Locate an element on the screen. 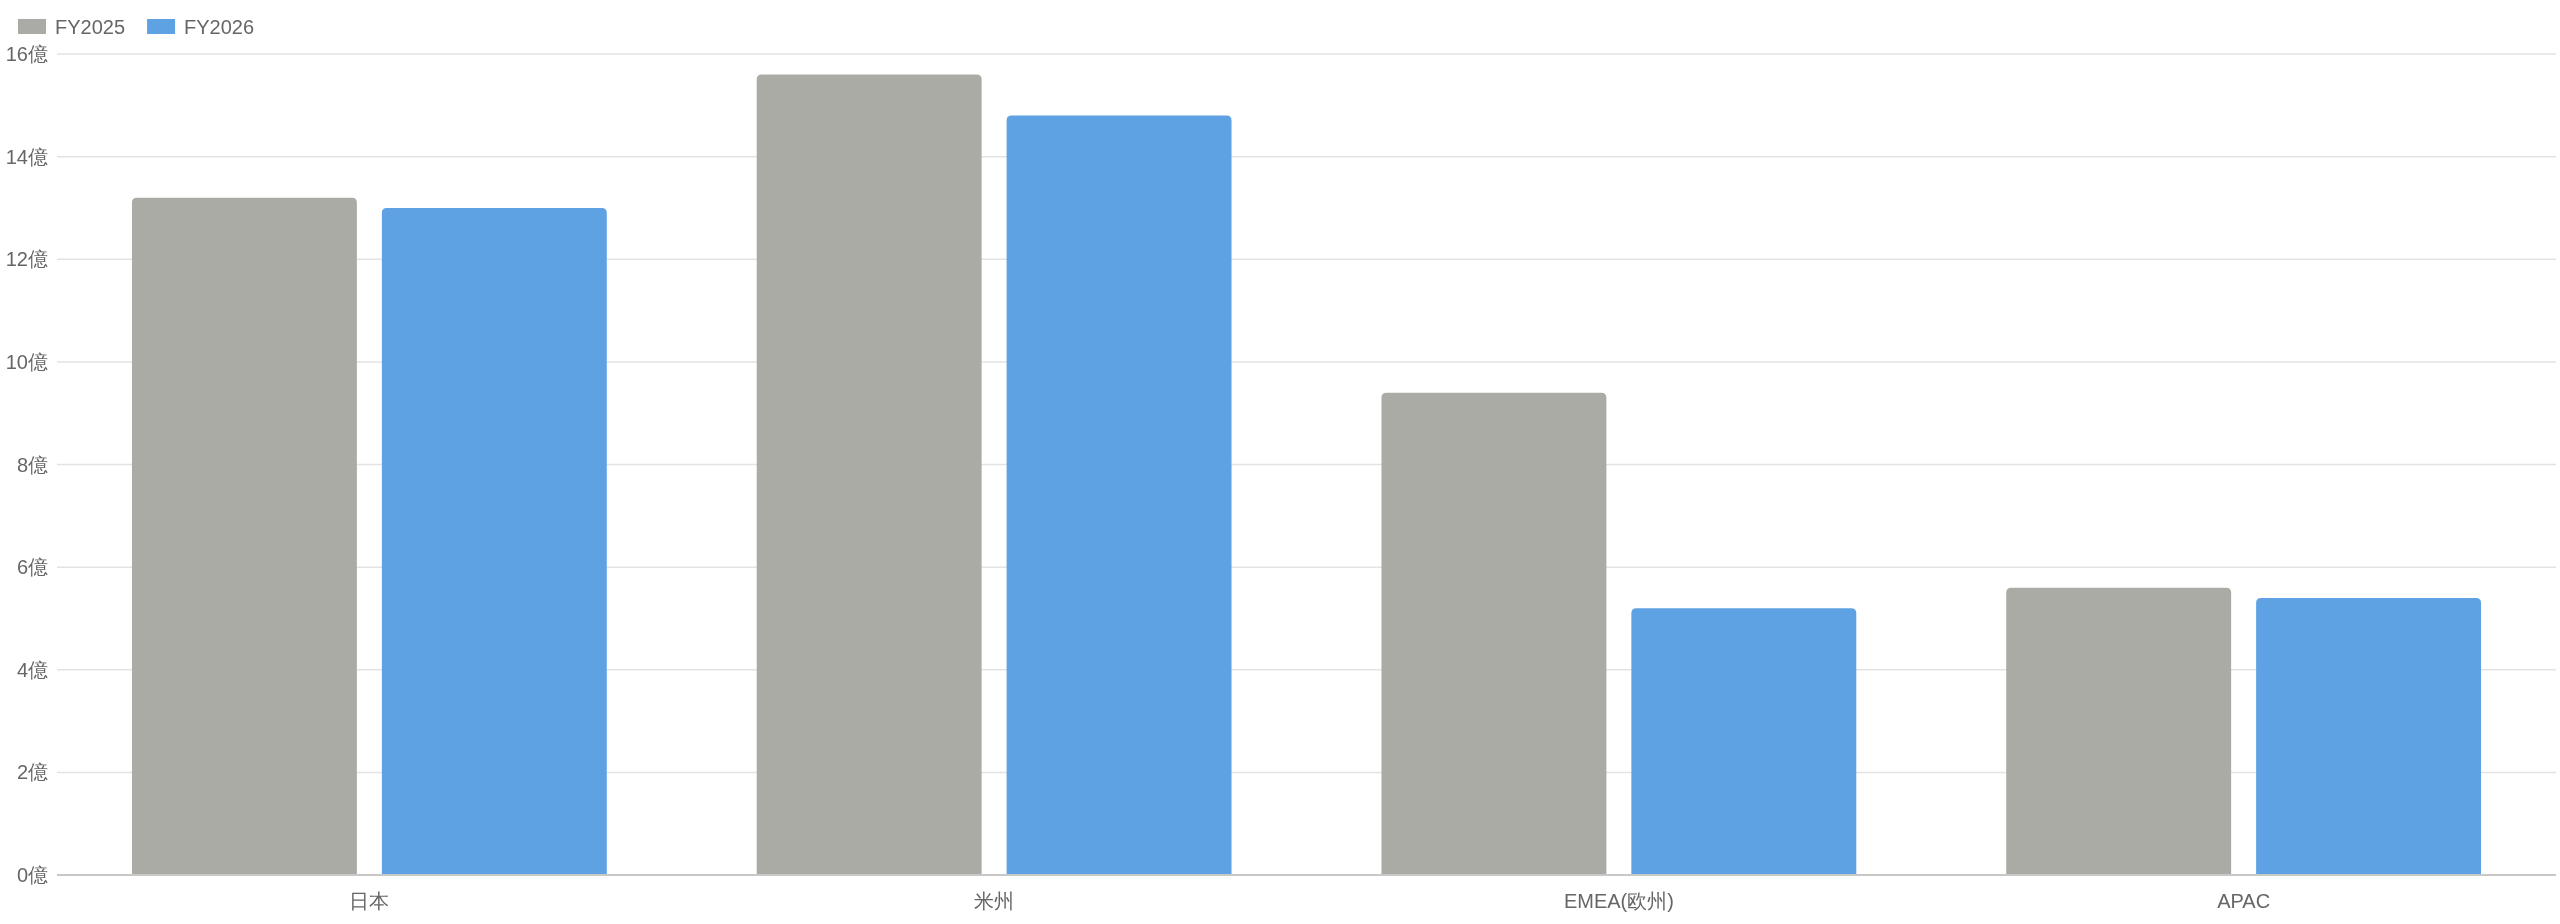 This screenshot has height=924, width=2560. x-tick-label: APAC is located at coordinates (2244, 901).